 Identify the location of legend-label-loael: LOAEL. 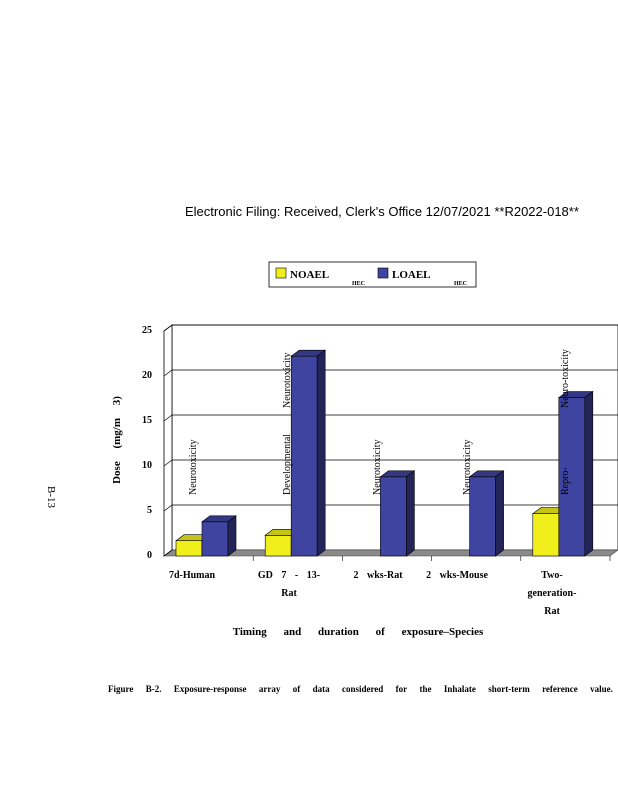
(411, 275).